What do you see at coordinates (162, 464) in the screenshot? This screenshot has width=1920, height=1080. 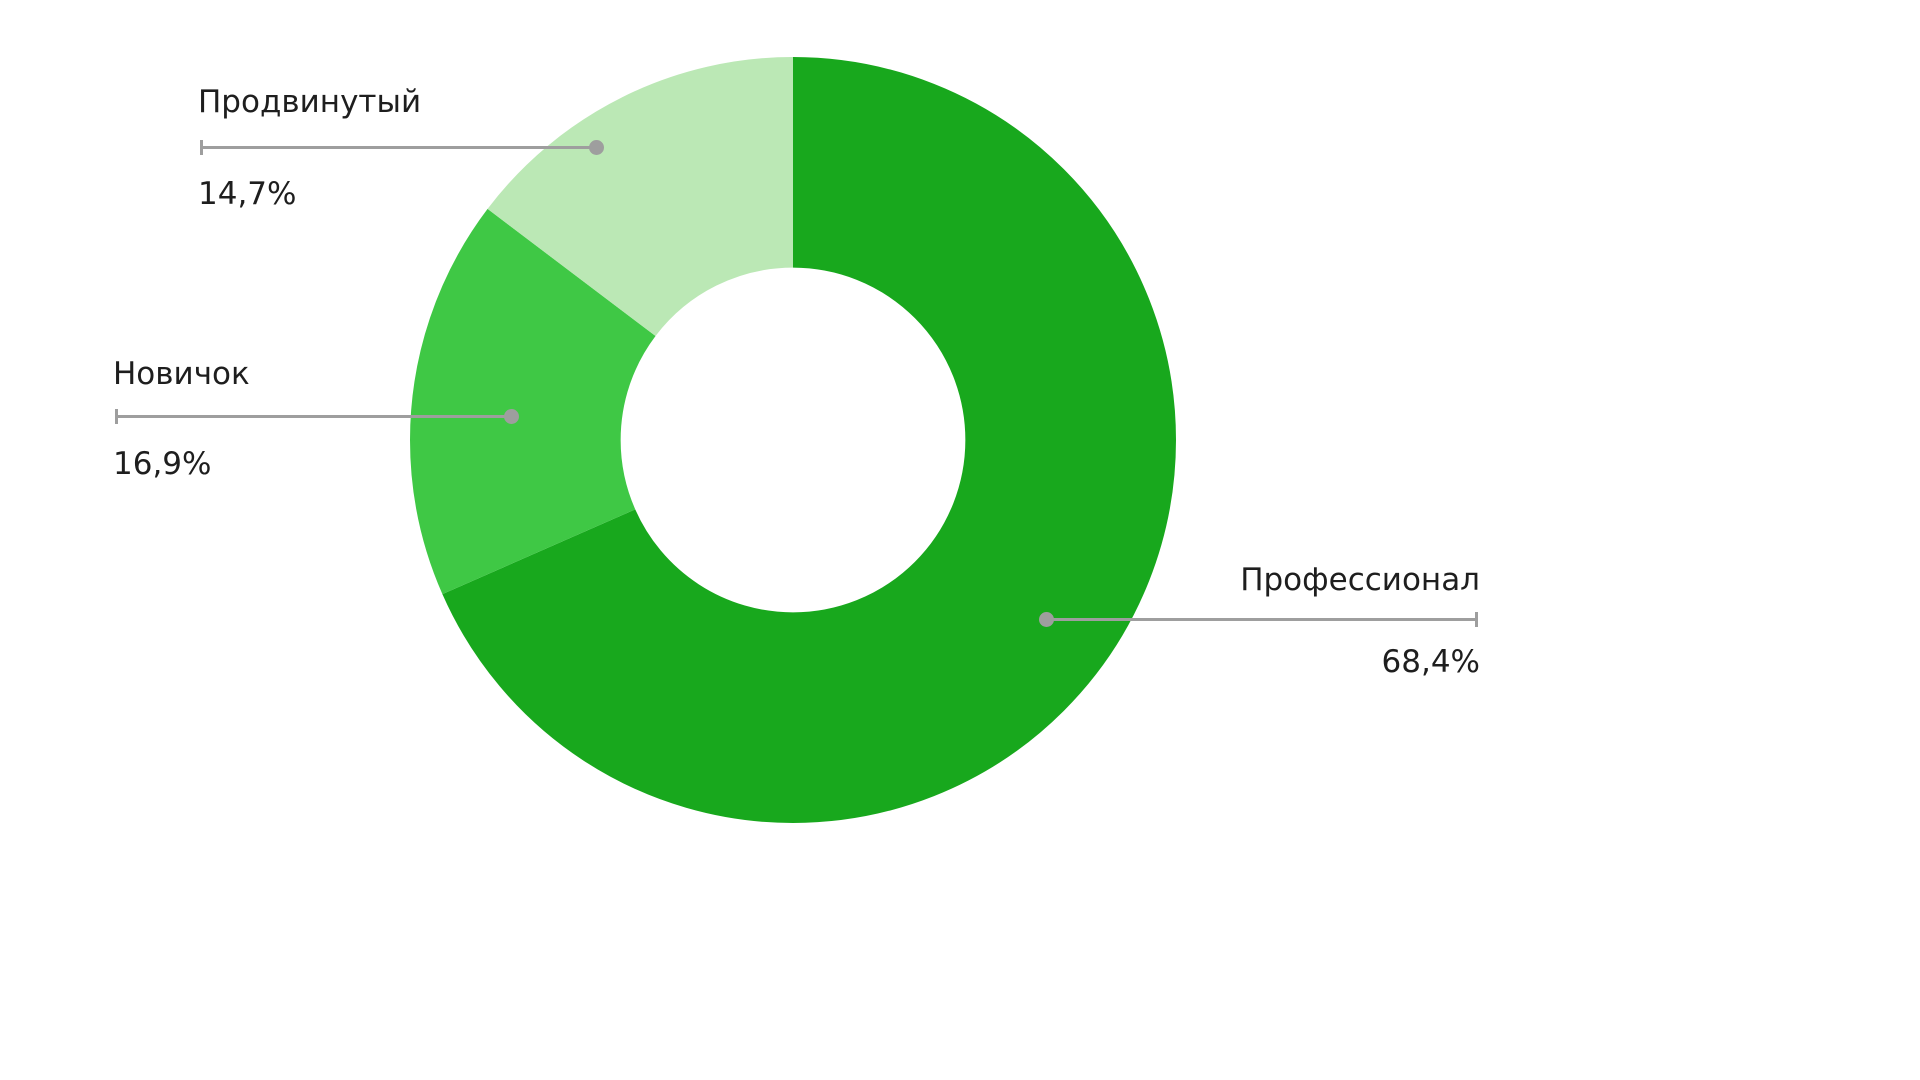 I see `slice-value-novice: 16,9%` at bounding box center [162, 464].